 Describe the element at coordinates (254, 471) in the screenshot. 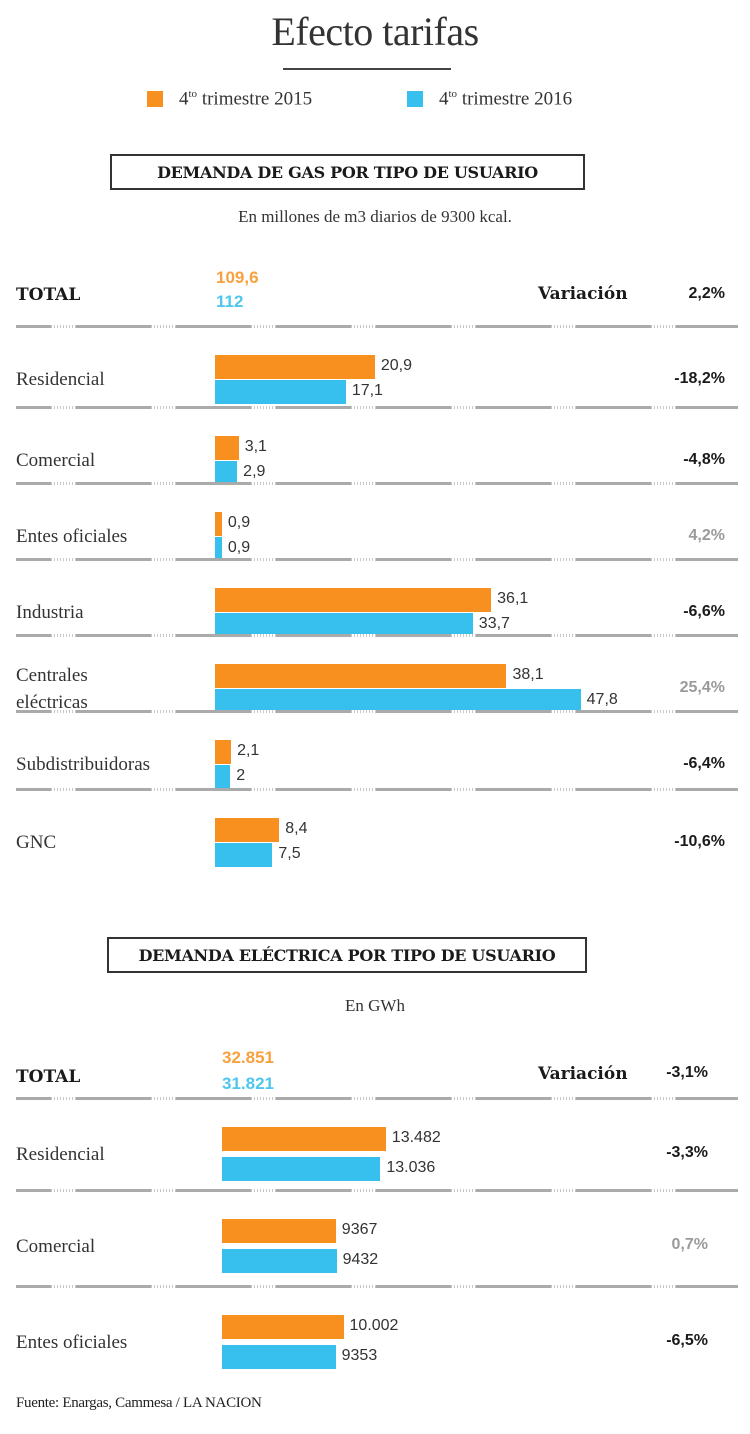

I see `bar-value-label-2016: 2,9` at that location.